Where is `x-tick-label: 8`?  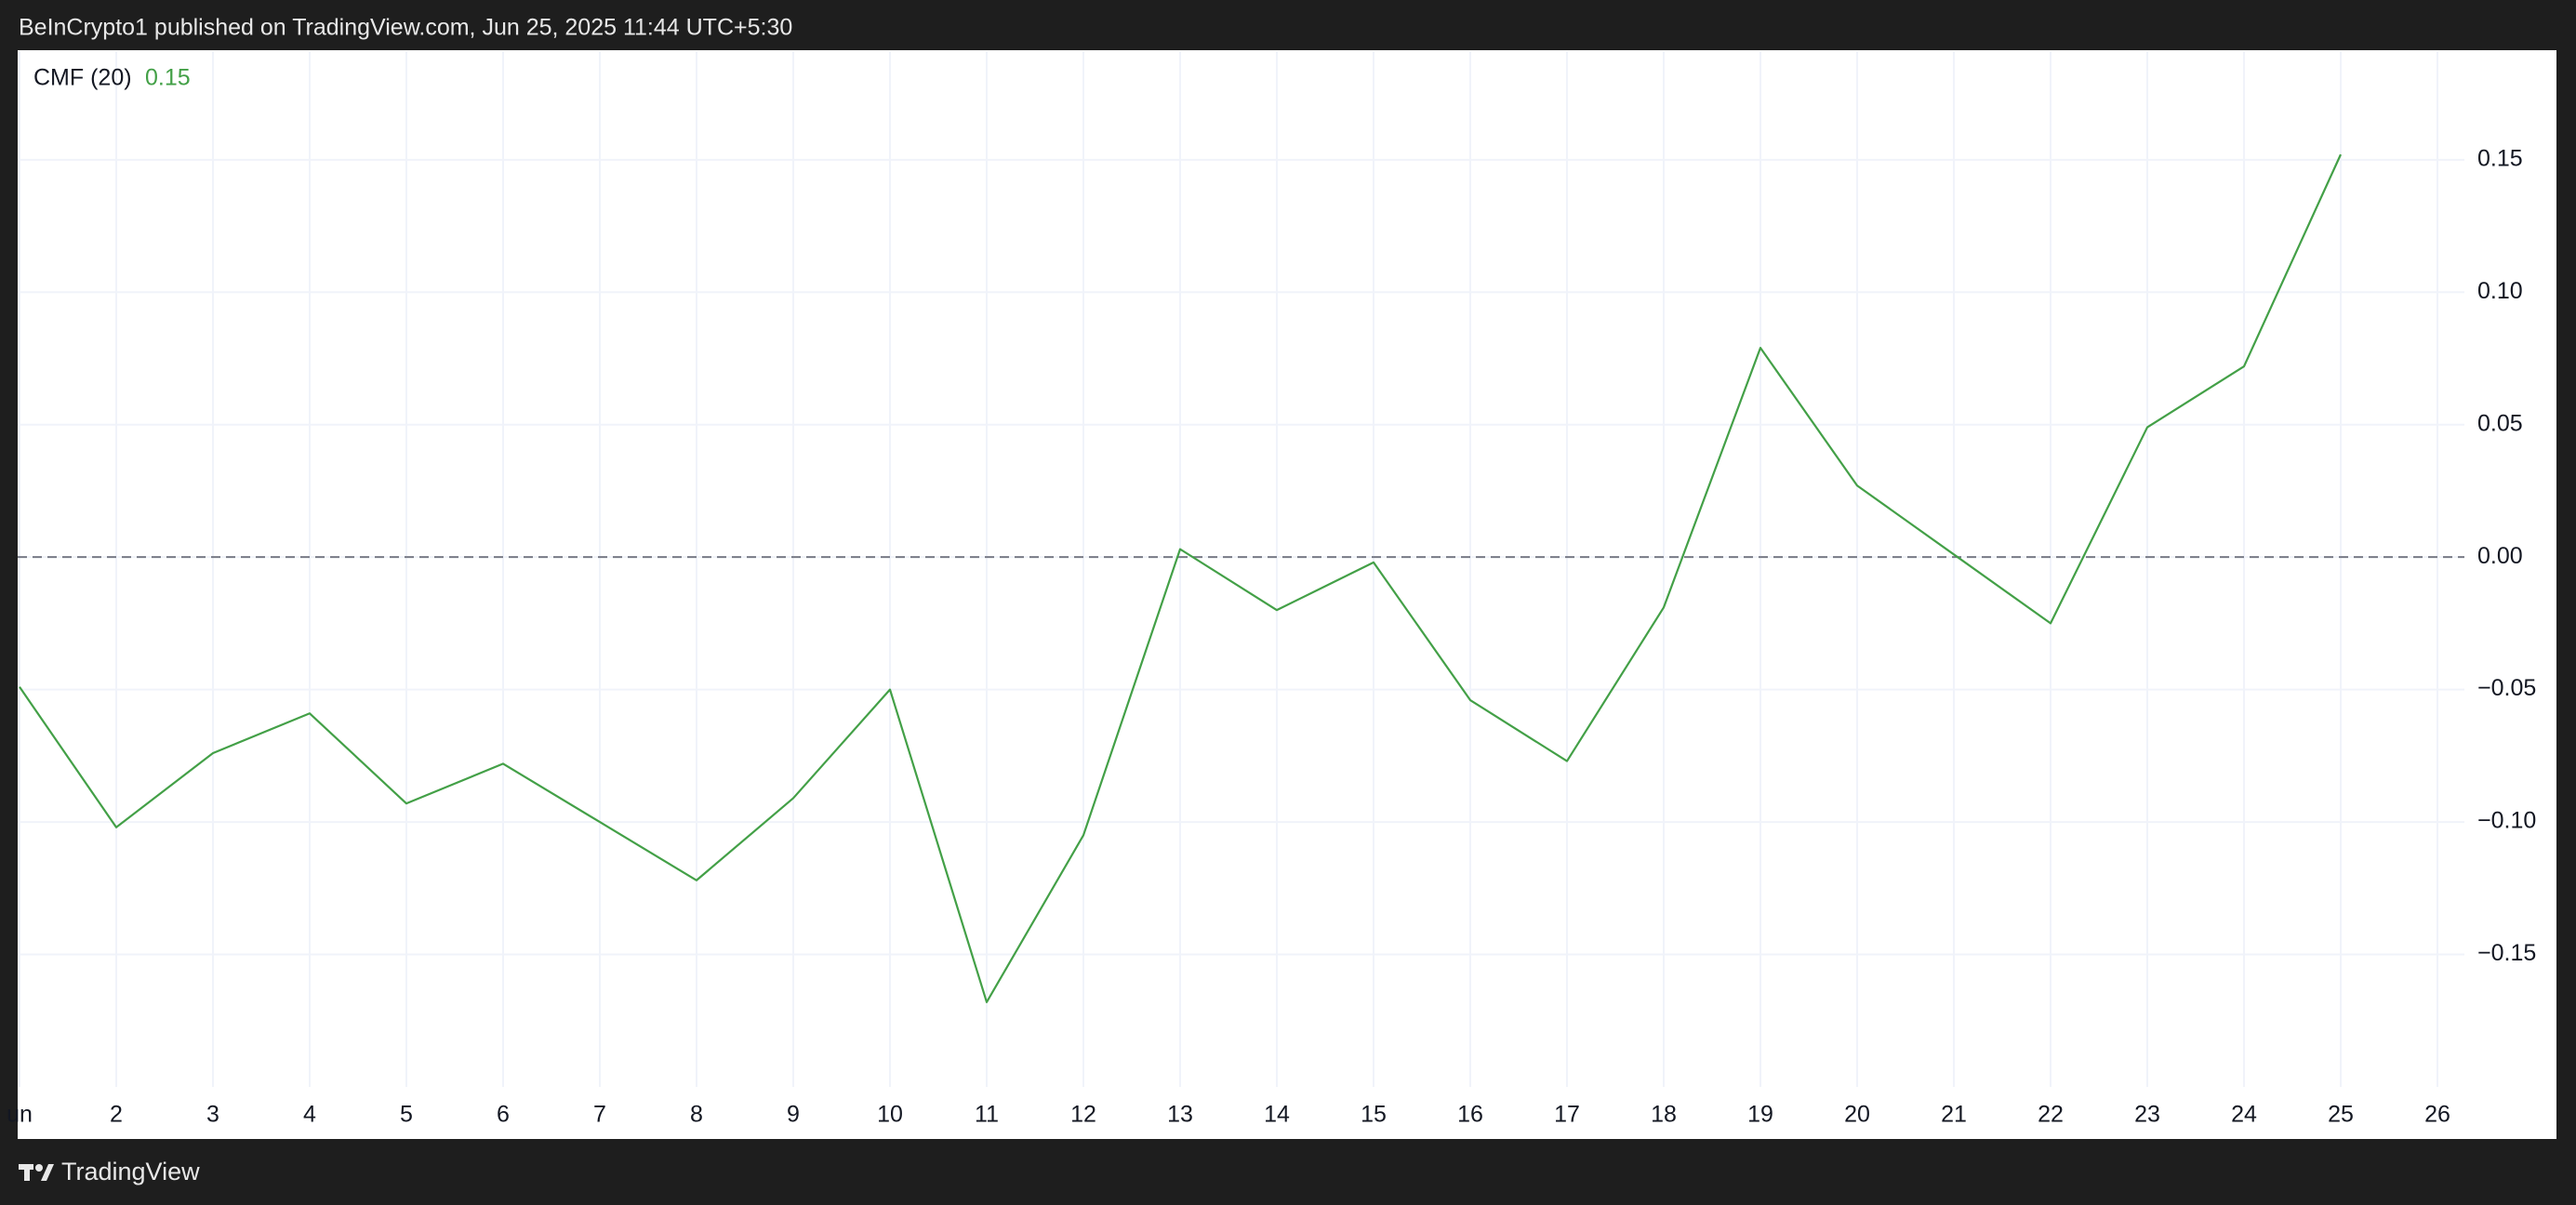
x-tick-label: 8 is located at coordinates (696, 1115).